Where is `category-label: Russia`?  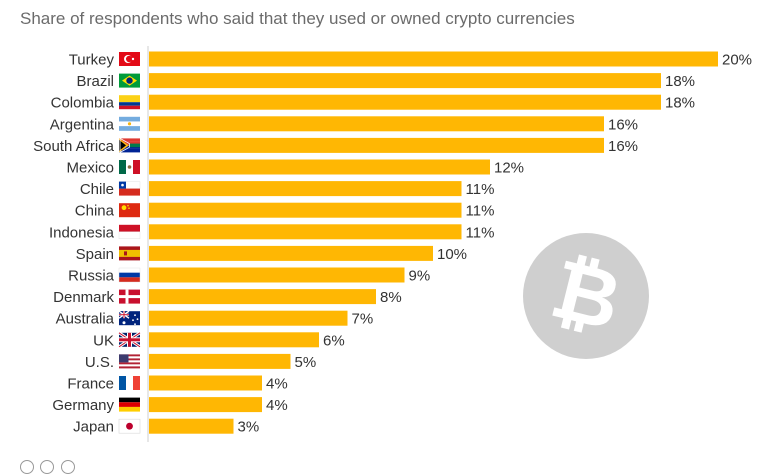 category-label: Russia is located at coordinates (91, 276).